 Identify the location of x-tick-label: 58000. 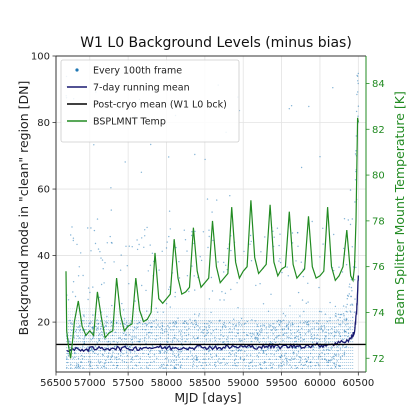
(167, 383).